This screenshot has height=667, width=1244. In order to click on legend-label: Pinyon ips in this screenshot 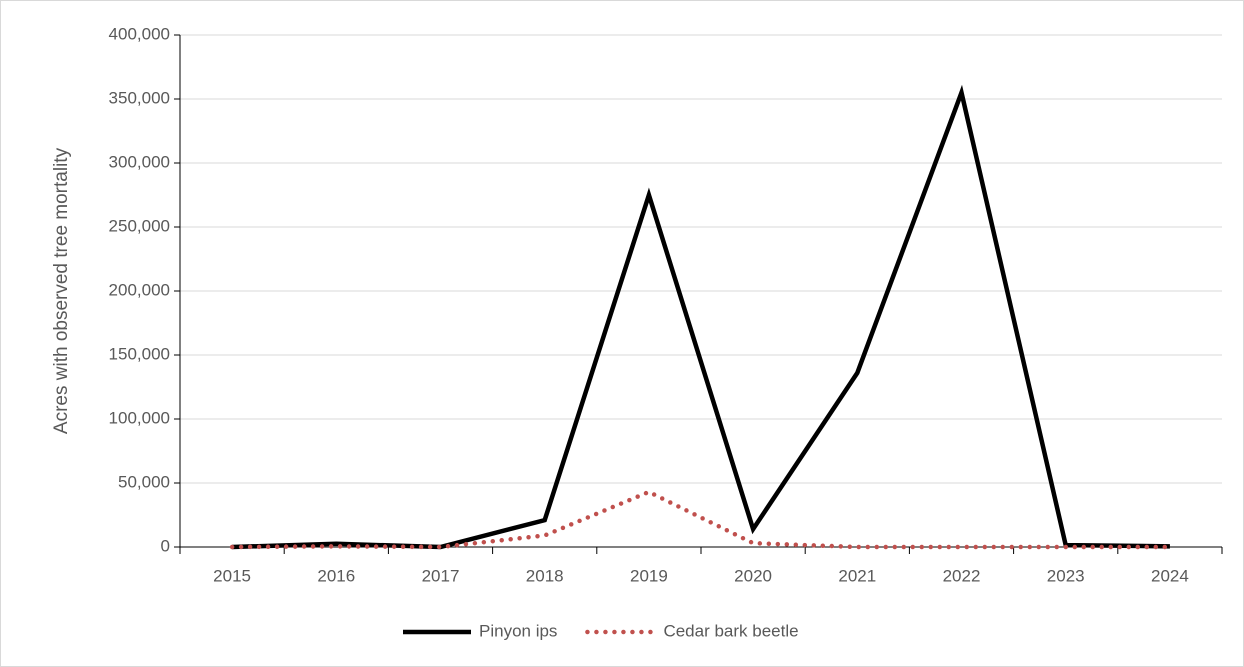, I will do `click(518, 630)`.